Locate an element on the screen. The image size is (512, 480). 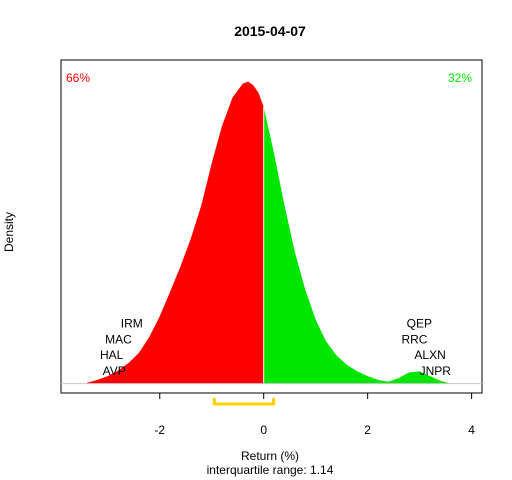
x-tick-label: 0 is located at coordinates (263, 430).